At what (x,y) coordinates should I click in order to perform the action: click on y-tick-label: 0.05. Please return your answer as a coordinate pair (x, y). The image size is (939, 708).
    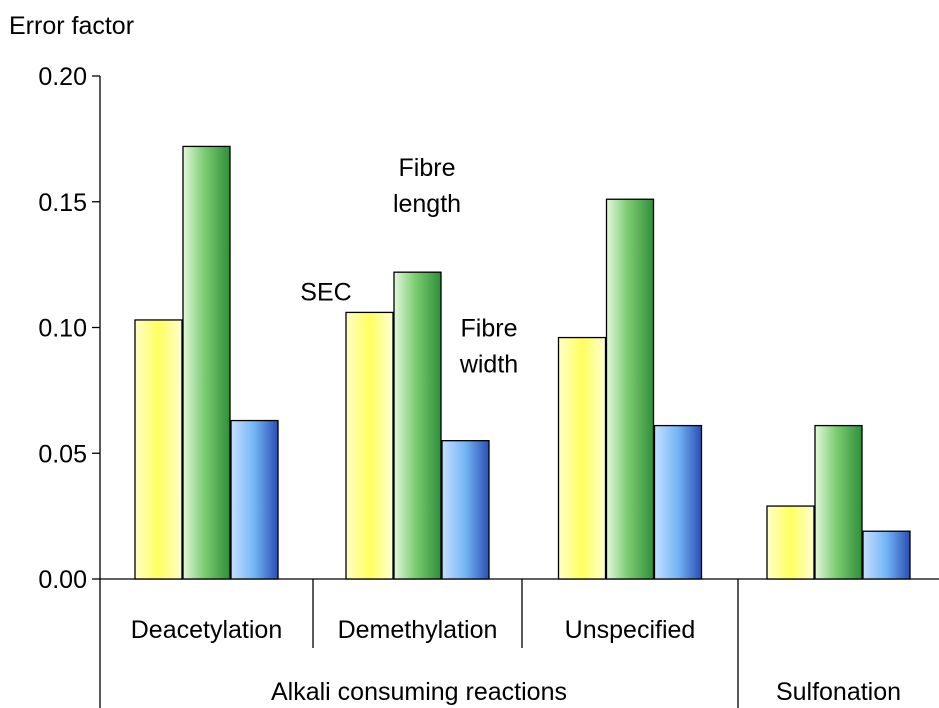
    Looking at the image, I should click on (62, 454).